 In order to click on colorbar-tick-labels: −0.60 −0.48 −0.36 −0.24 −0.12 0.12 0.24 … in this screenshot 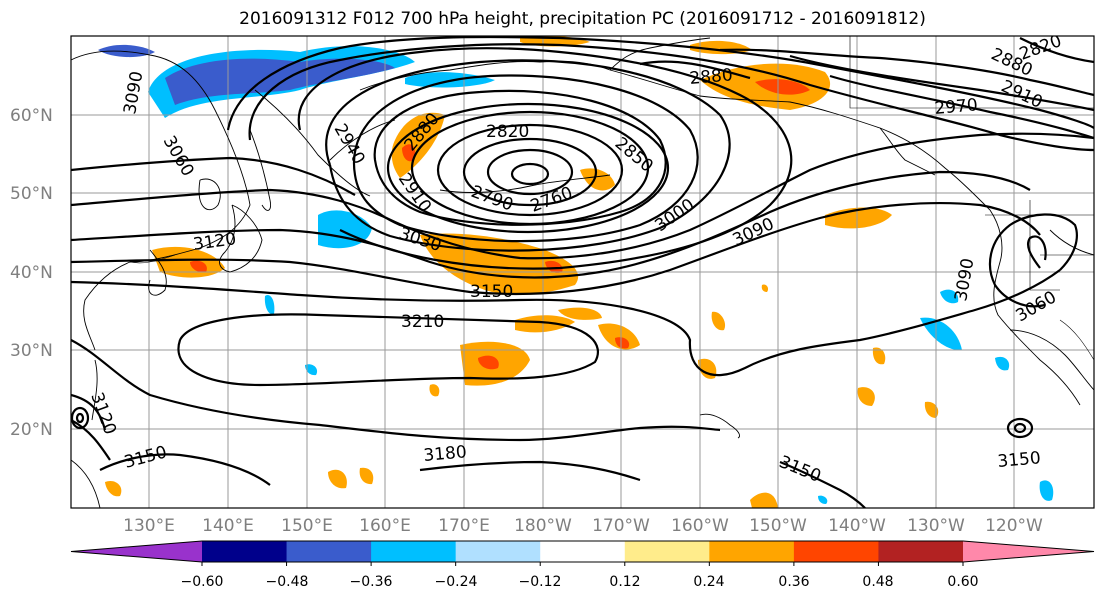, I will do `click(580, 582)`.